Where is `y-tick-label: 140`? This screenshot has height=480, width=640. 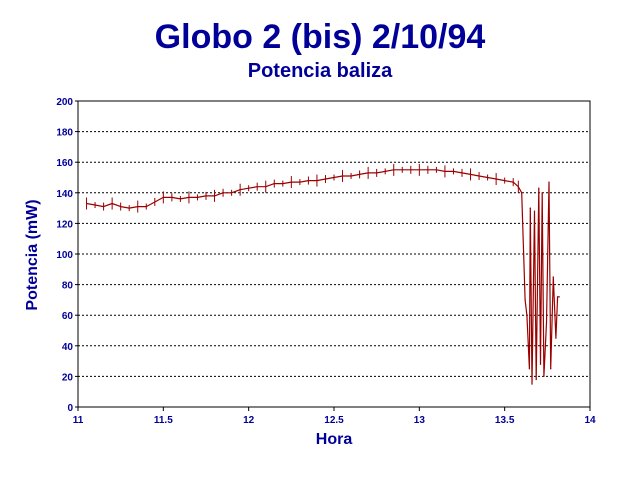
y-tick-label: 140 is located at coordinates (64, 194).